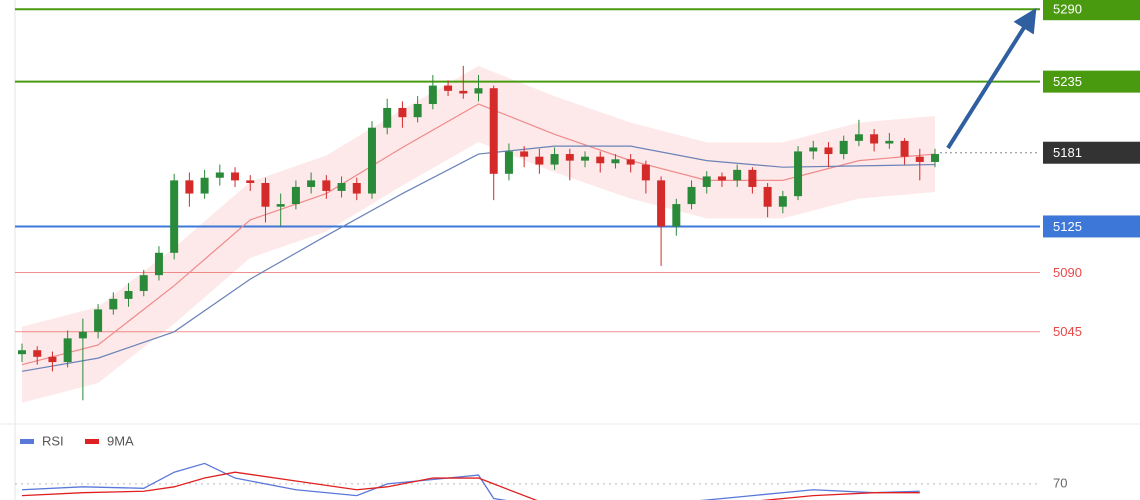 The height and width of the screenshot is (500, 1140). Describe the element at coordinates (1067, 226) in the screenshot. I see `level-label: 5125` at that location.